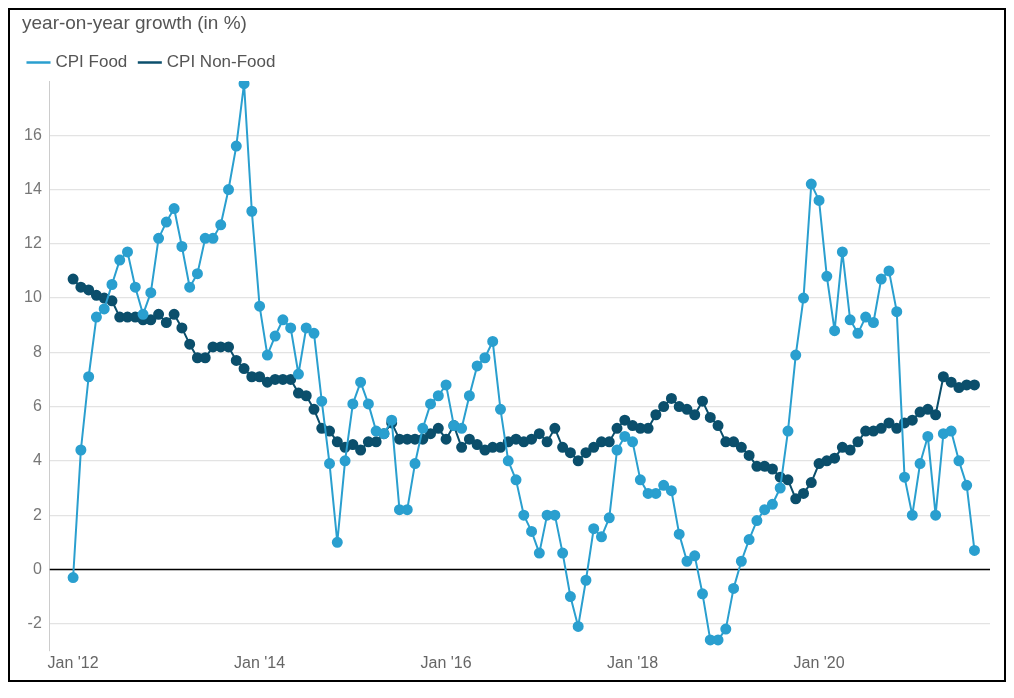 This screenshot has width=1014, height=698. I want to click on legend-label: CPI Non-Food, so click(221, 62).